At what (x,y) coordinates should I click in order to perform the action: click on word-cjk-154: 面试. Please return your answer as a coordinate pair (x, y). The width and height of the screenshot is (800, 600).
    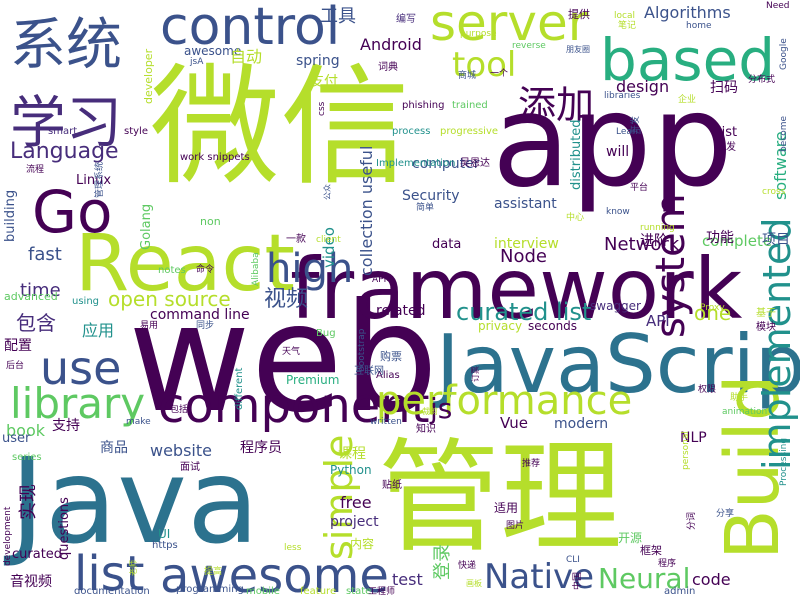
    Looking at the image, I should click on (190, 466).